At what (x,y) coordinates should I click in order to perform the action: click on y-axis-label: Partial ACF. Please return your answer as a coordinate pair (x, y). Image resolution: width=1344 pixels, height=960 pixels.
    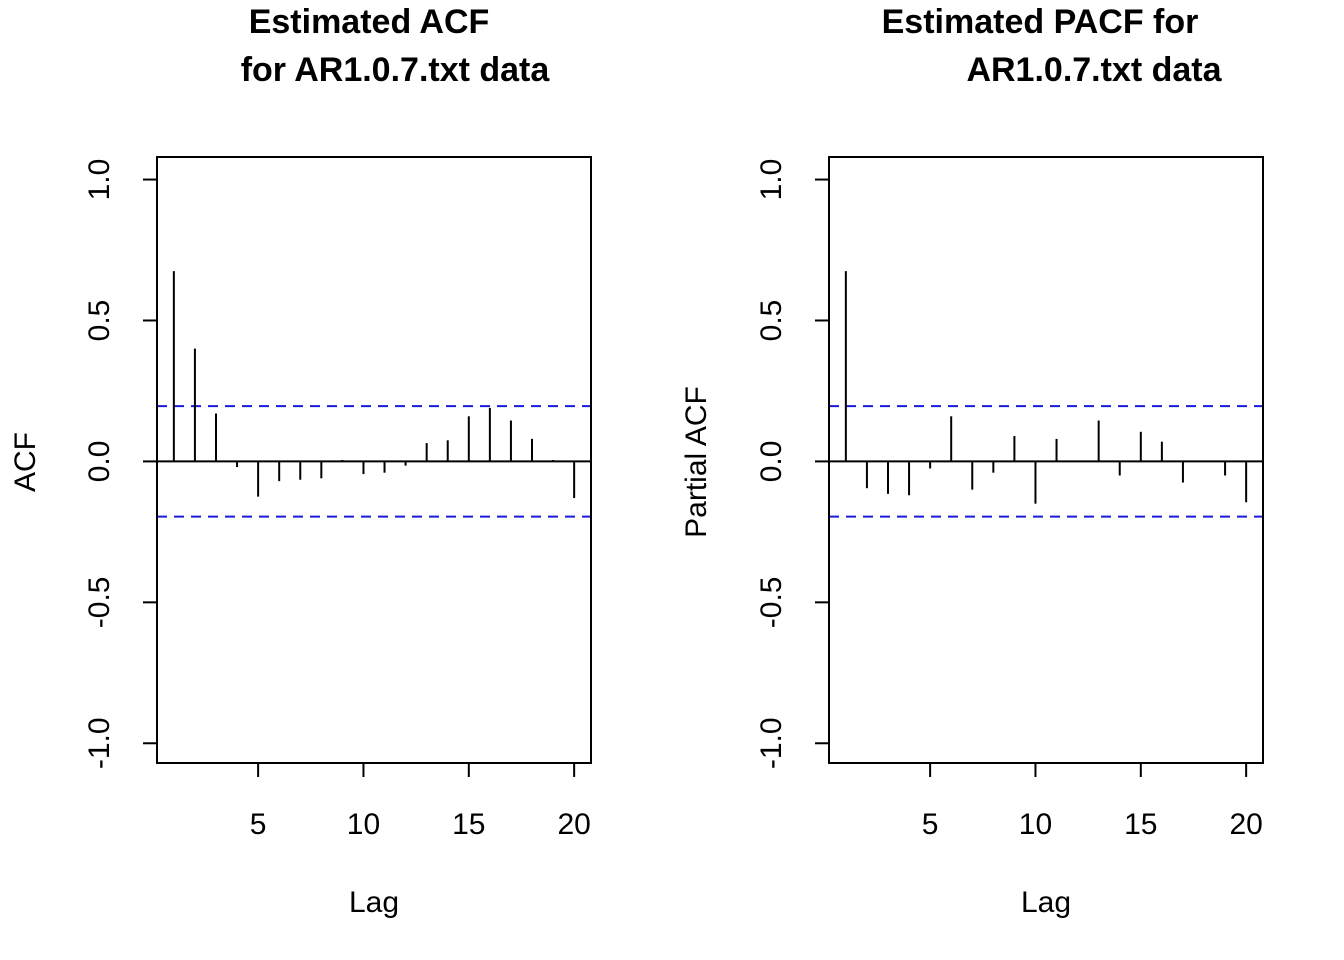
    Looking at the image, I should click on (696, 462).